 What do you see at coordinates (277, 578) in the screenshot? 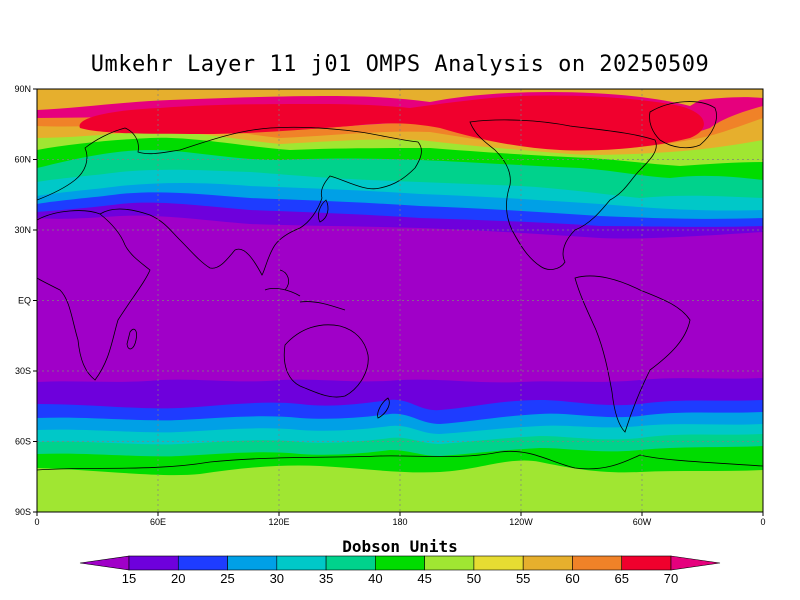
I see `colorbar-tick-label: 30` at bounding box center [277, 578].